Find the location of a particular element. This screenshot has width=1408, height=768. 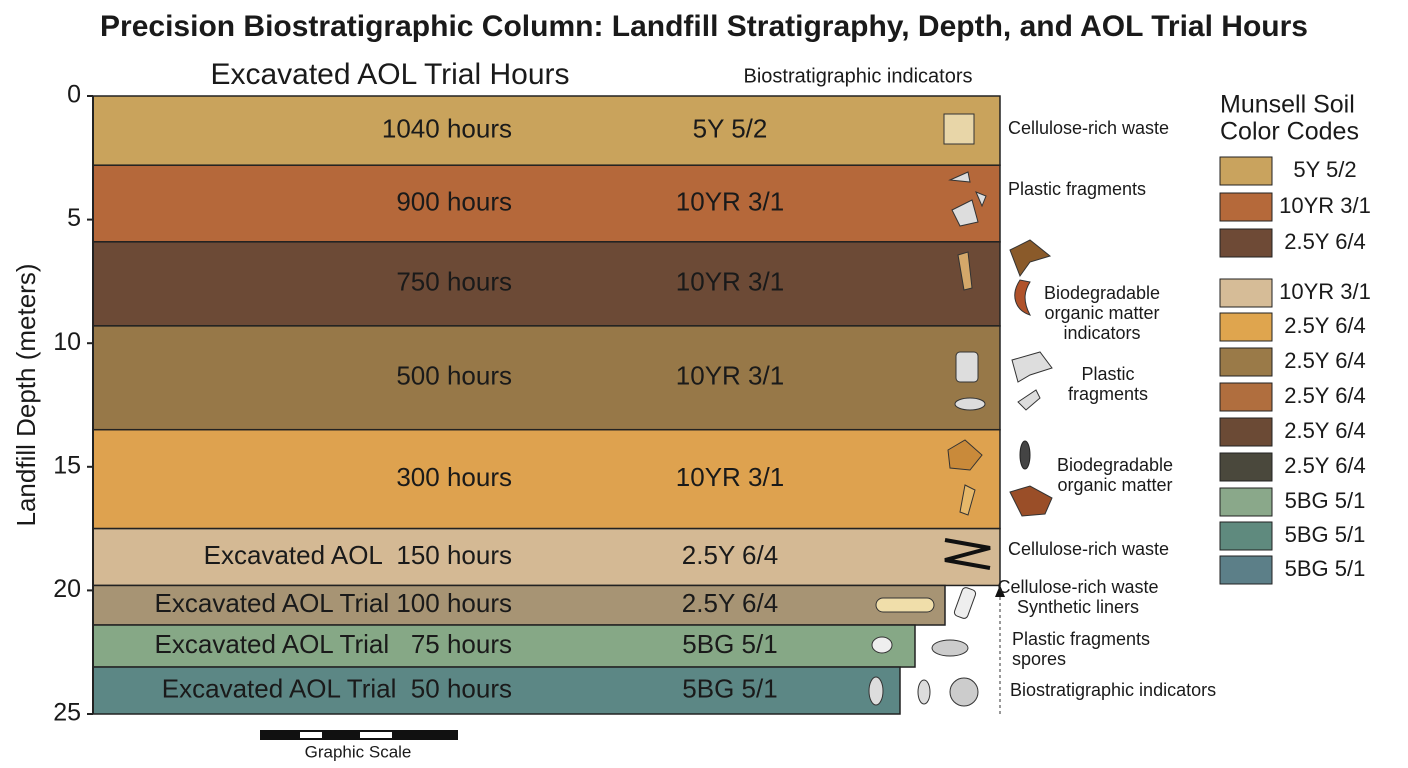

y-tick-label: 0 is located at coordinates (74, 95).